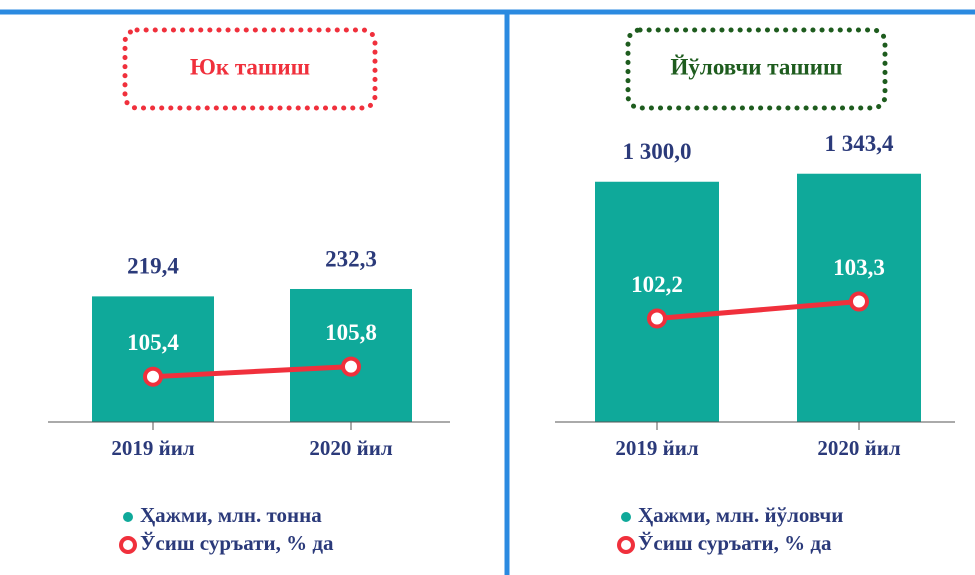 Image resolution: width=975 pixels, height=575 pixels. I want to click on legend-label: Ҳажми, млн. йўловчи, so click(740, 515).